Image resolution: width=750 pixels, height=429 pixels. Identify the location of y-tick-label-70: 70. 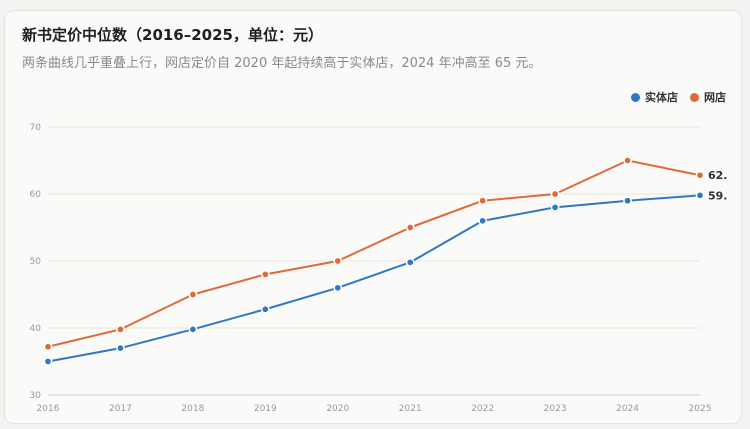
(36, 128).